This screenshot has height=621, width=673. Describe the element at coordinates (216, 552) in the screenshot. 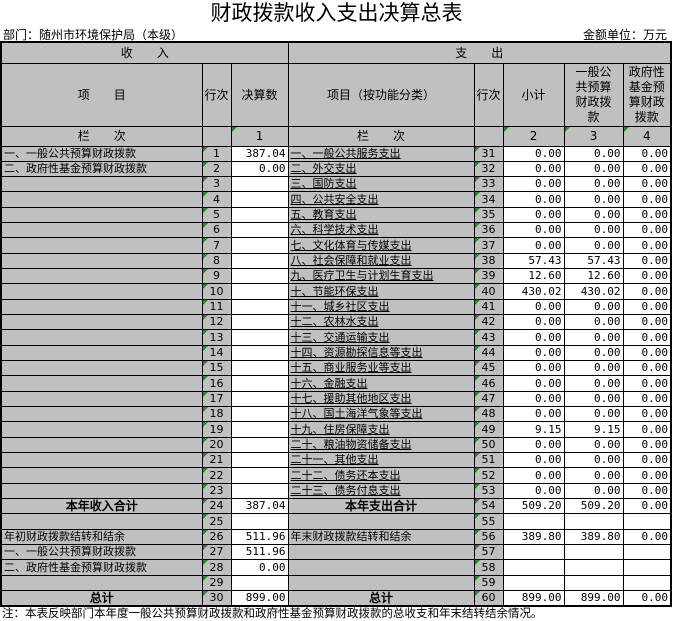

I see `income-row-no: 27` at that location.